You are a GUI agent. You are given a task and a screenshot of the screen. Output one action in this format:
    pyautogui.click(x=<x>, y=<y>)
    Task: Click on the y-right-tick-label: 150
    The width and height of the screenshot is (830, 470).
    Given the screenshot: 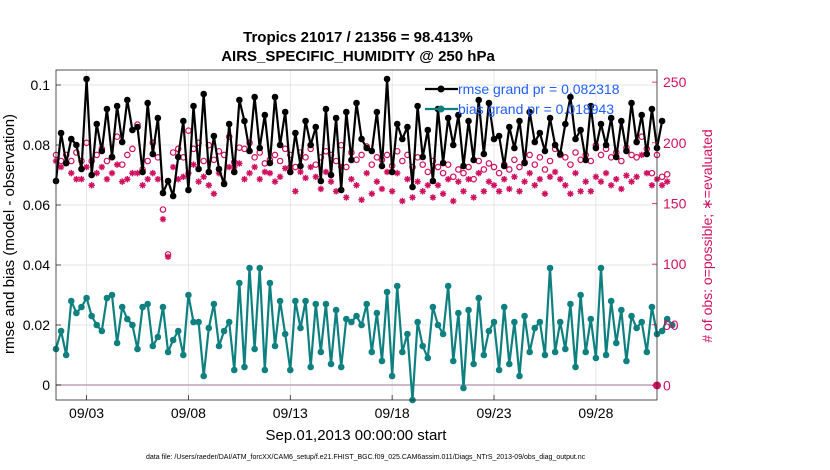 What is the action you would take?
    pyautogui.click(x=675, y=203)
    